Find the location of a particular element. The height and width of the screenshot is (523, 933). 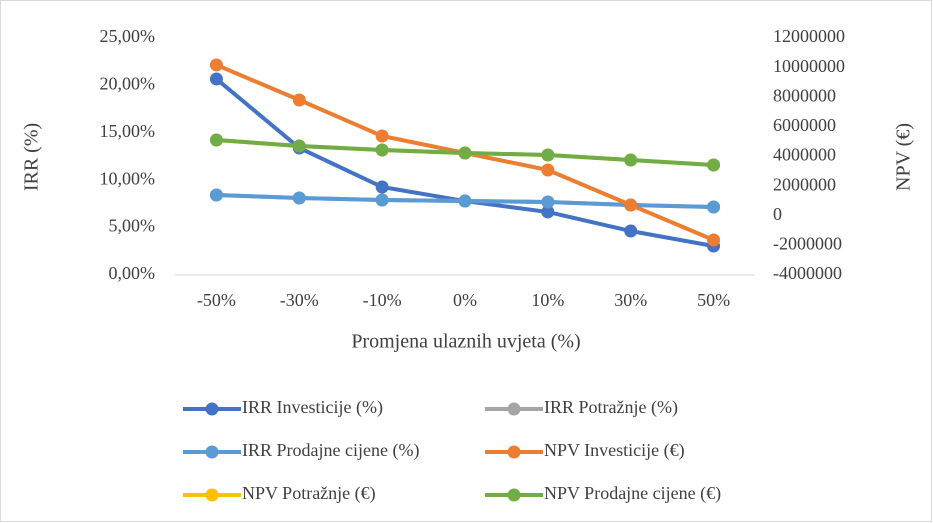

x-tick-label: 0% is located at coordinates (465, 300).